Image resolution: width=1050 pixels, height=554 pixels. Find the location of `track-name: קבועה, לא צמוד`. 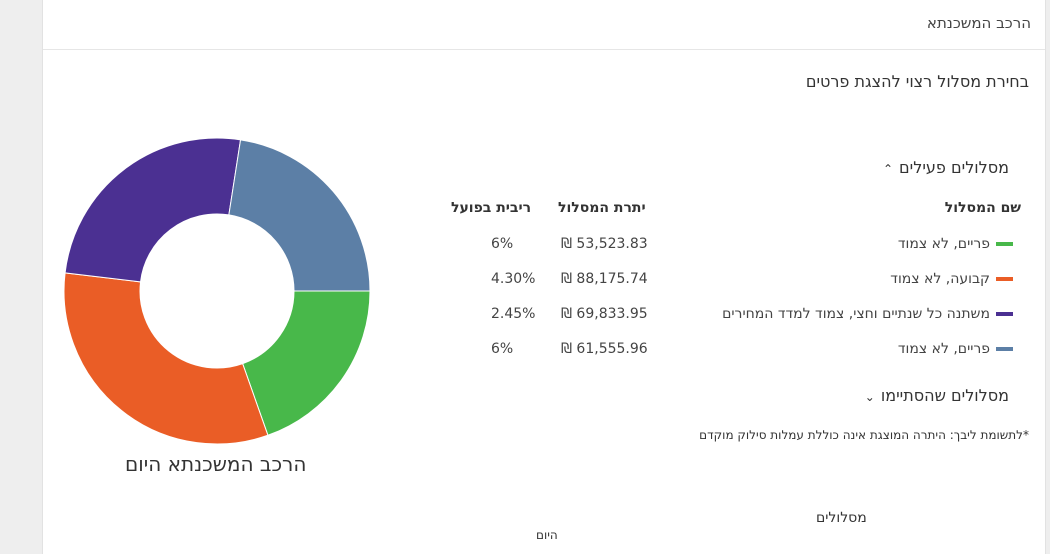

track-name: קבועה, לא צמוד is located at coordinates (940, 279).